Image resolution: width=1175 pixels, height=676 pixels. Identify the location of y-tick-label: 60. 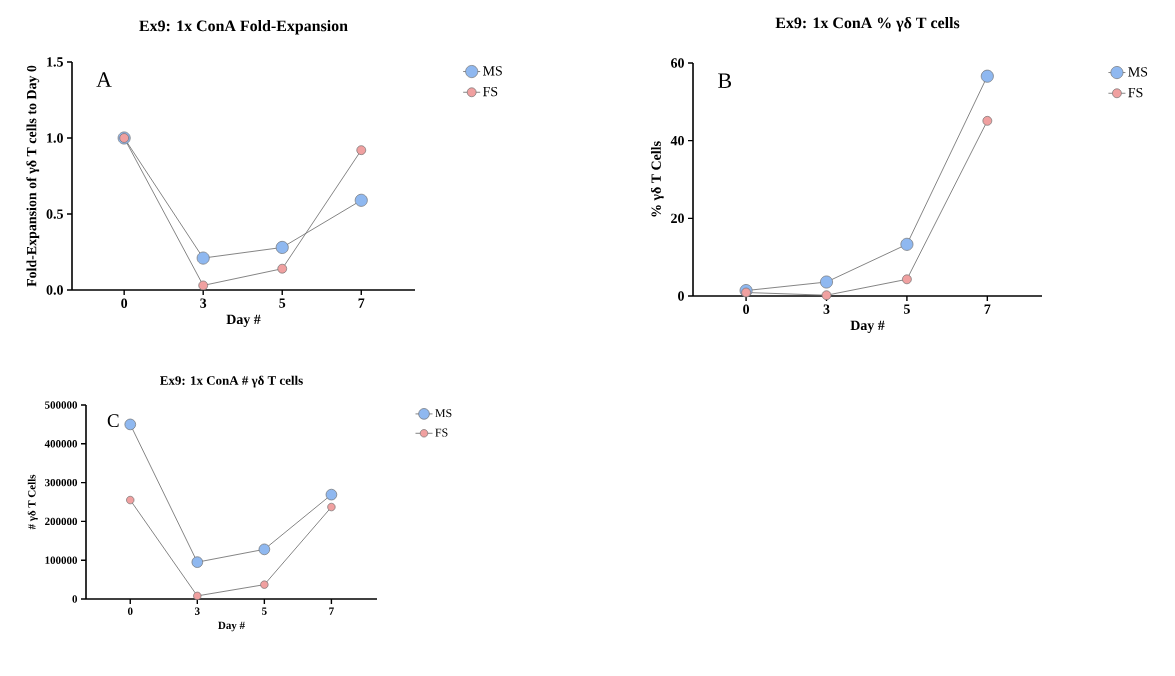
(677, 63).